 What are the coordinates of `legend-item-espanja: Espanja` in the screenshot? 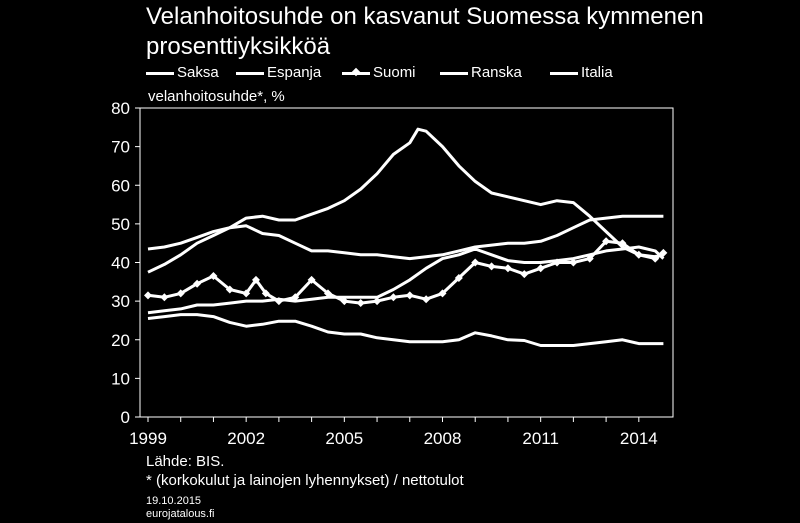 It's located at (289, 73).